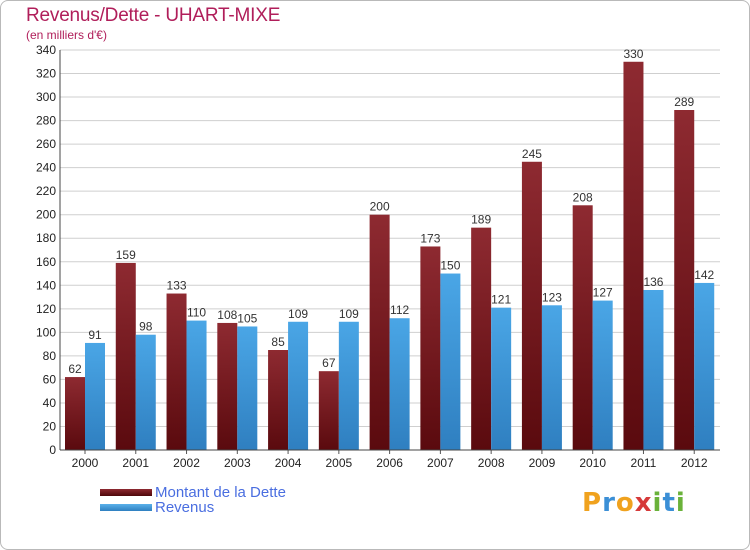 The image size is (750, 550). What do you see at coordinates (153, 15) in the screenshot?
I see `chart-title: Revenus/Dette - UHART-MIXE` at bounding box center [153, 15].